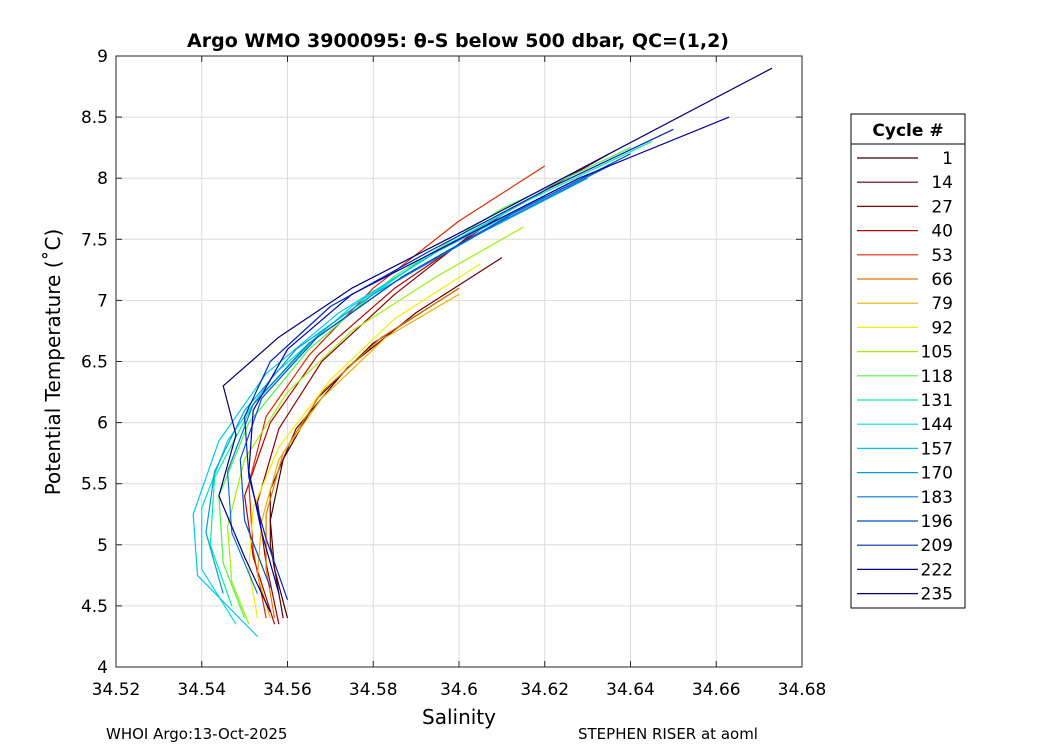 The width and height of the screenshot is (1050, 750). What do you see at coordinates (287, 690) in the screenshot?
I see `x-tick-label: 34.56` at bounding box center [287, 690].